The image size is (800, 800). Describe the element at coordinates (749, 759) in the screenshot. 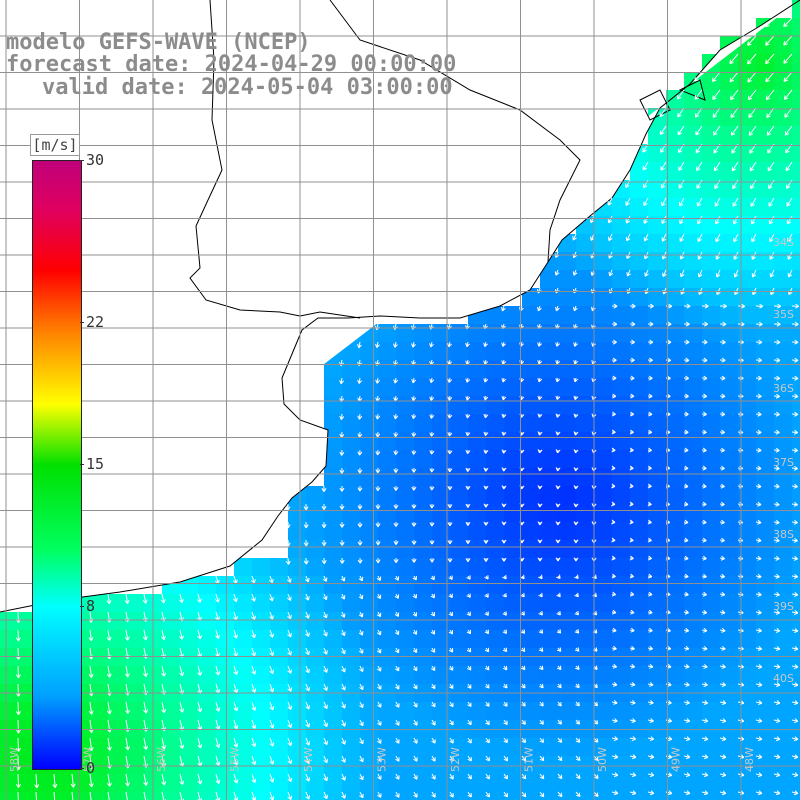

I see `lon-label: 48W` at that location.